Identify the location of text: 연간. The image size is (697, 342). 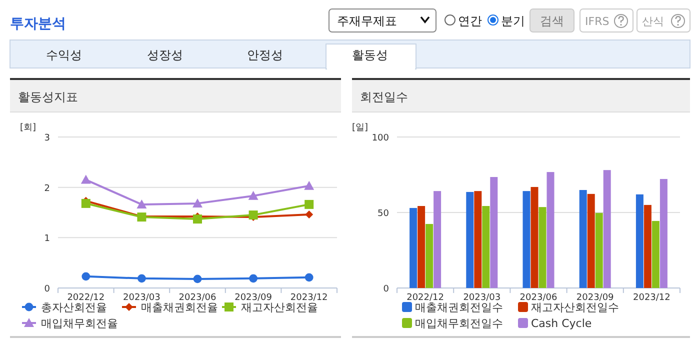
(470, 21).